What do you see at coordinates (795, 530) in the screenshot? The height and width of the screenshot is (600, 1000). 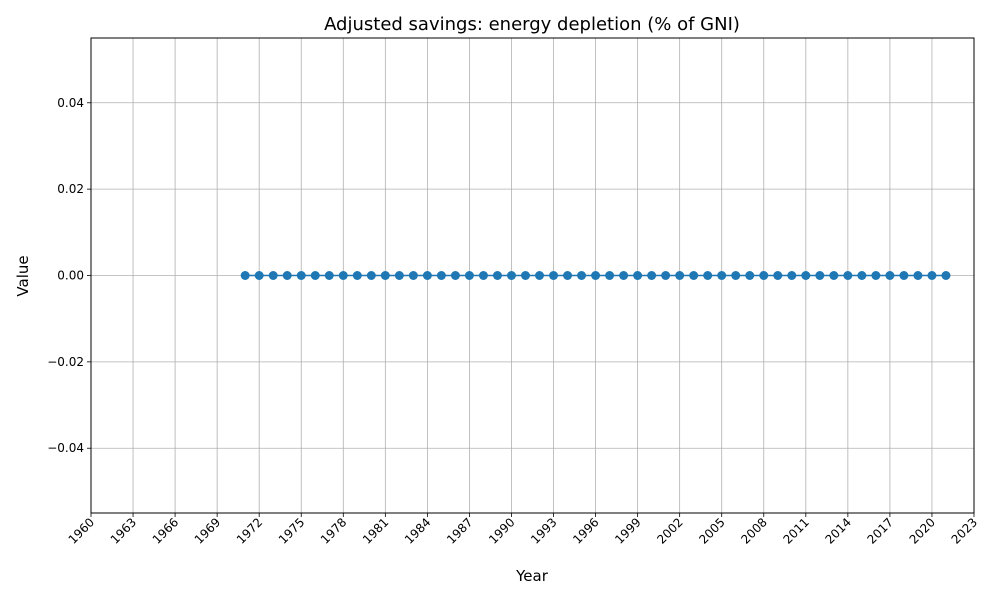 I see `x-tick-label: 2011` at bounding box center [795, 530].